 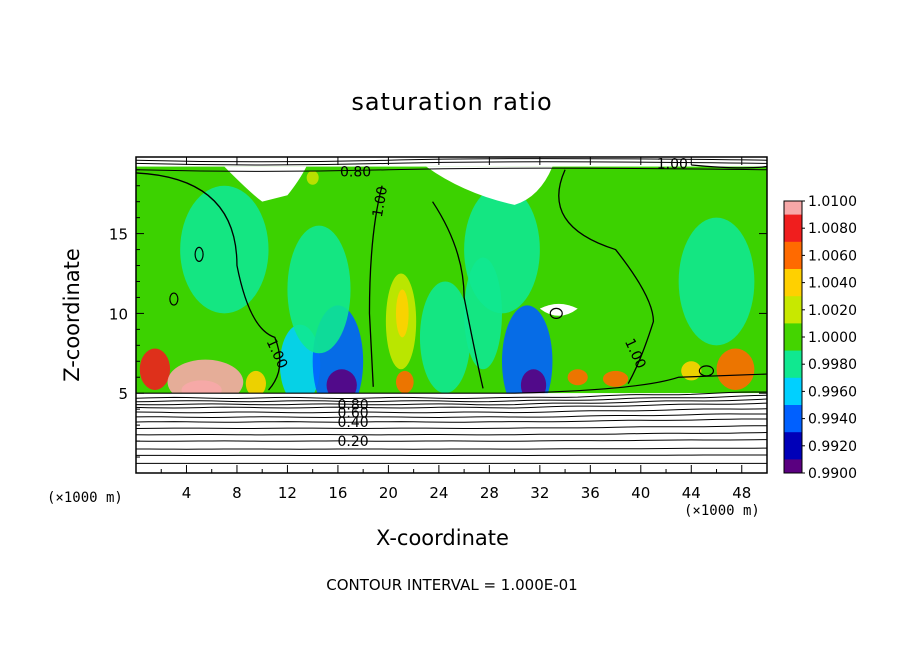 I want to click on x-tick-label: 16, so click(x=337, y=493).